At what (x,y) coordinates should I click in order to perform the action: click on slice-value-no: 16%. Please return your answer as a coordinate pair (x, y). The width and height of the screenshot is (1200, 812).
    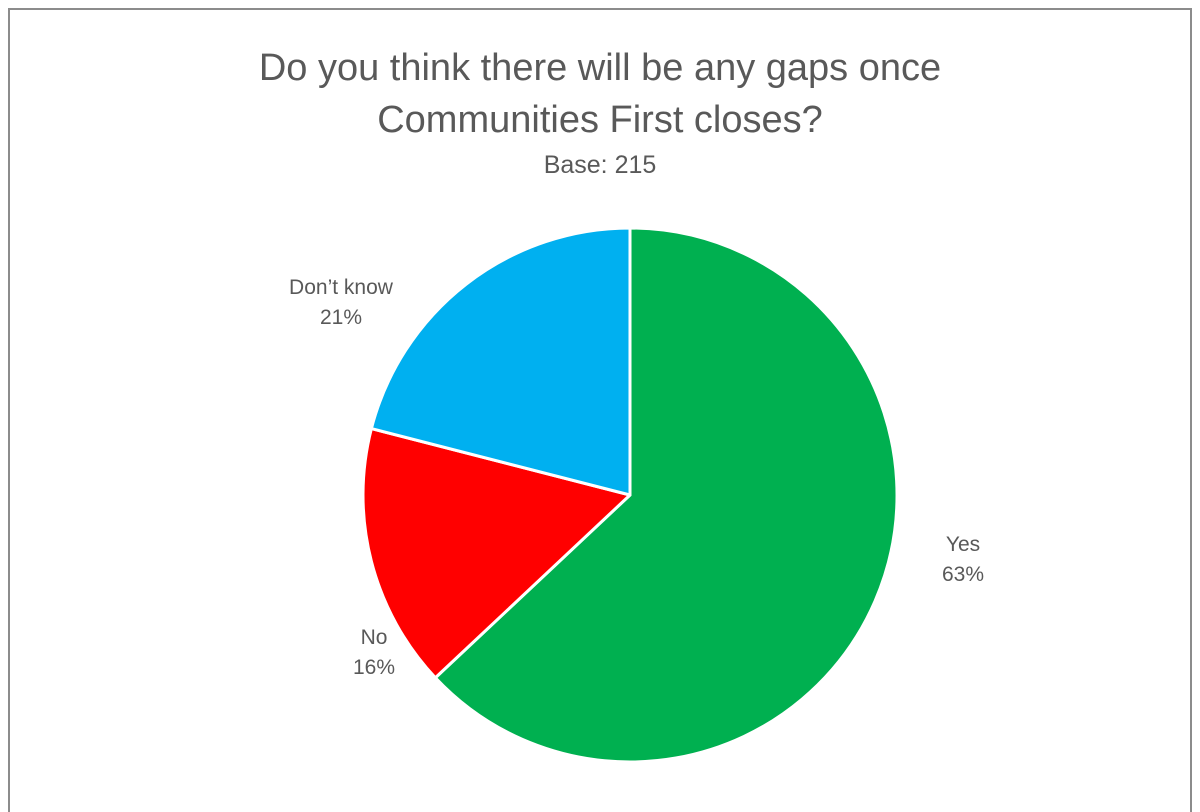
    Looking at the image, I should click on (374, 667).